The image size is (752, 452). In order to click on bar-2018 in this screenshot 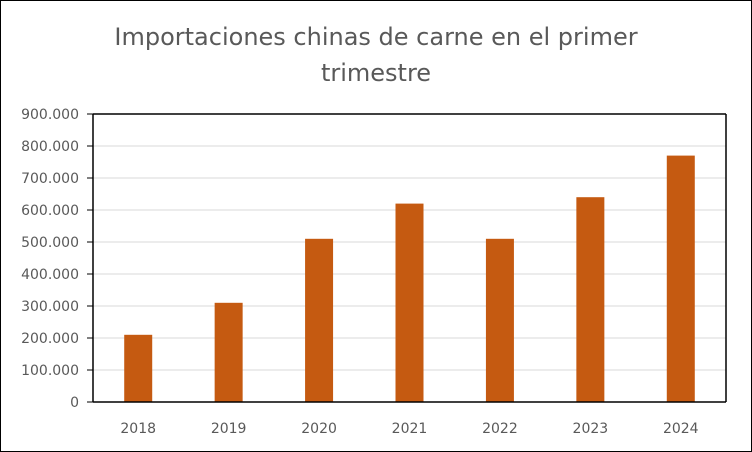, I will do `click(138, 368)`.